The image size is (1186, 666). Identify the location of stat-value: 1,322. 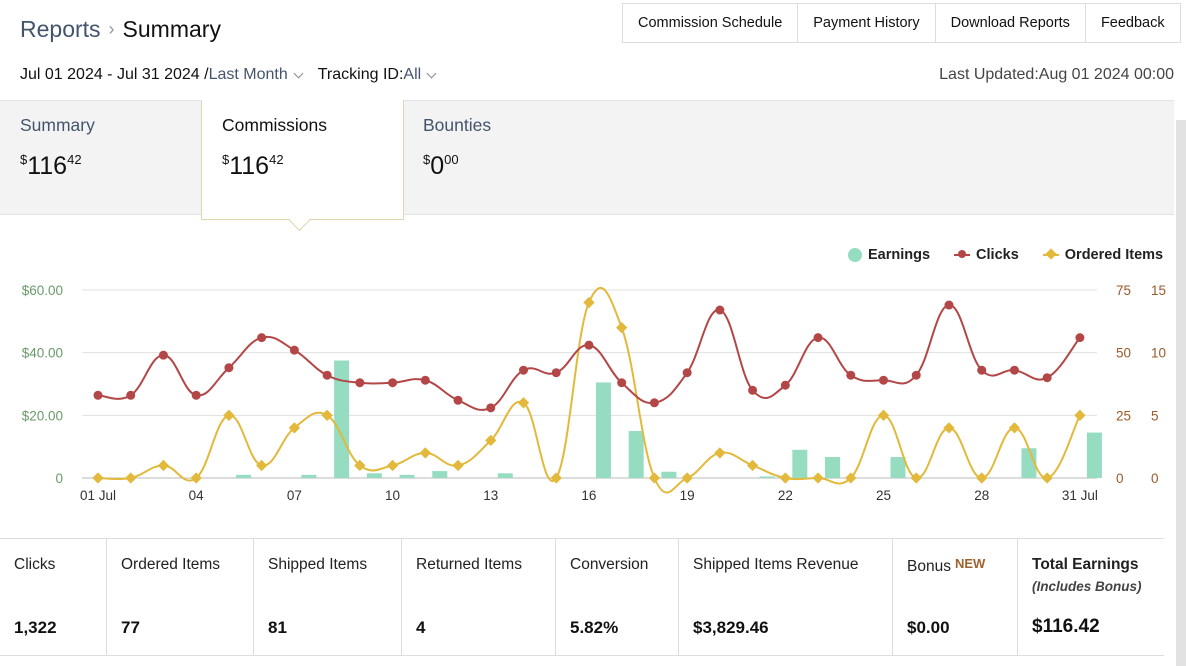
(35, 627).